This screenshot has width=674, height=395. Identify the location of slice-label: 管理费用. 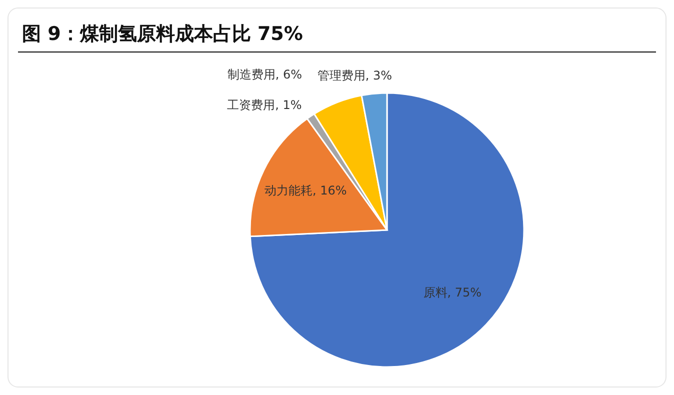
(341, 75).